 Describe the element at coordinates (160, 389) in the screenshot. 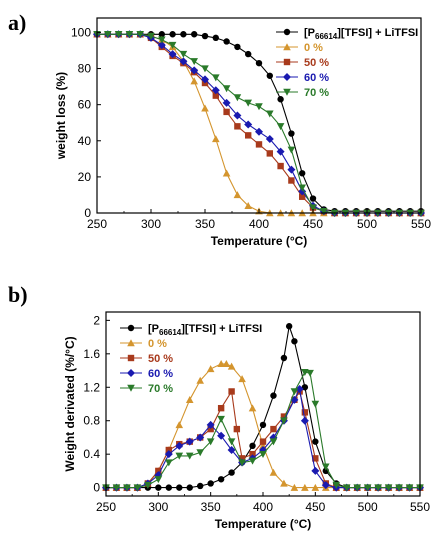

I see `legend-label: 70 %` at that location.